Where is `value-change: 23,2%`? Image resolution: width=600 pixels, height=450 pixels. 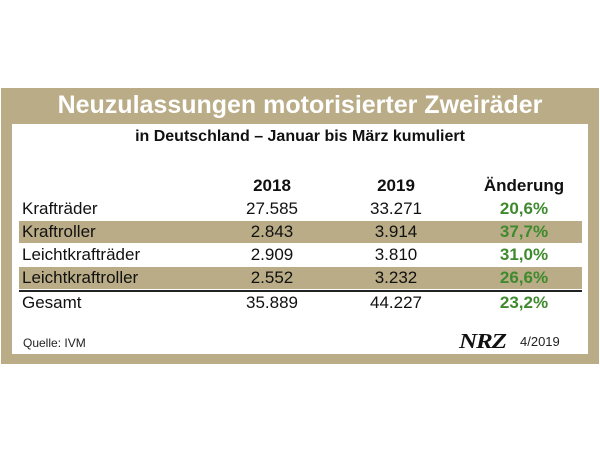 value-change: 23,2% is located at coordinates (524, 302).